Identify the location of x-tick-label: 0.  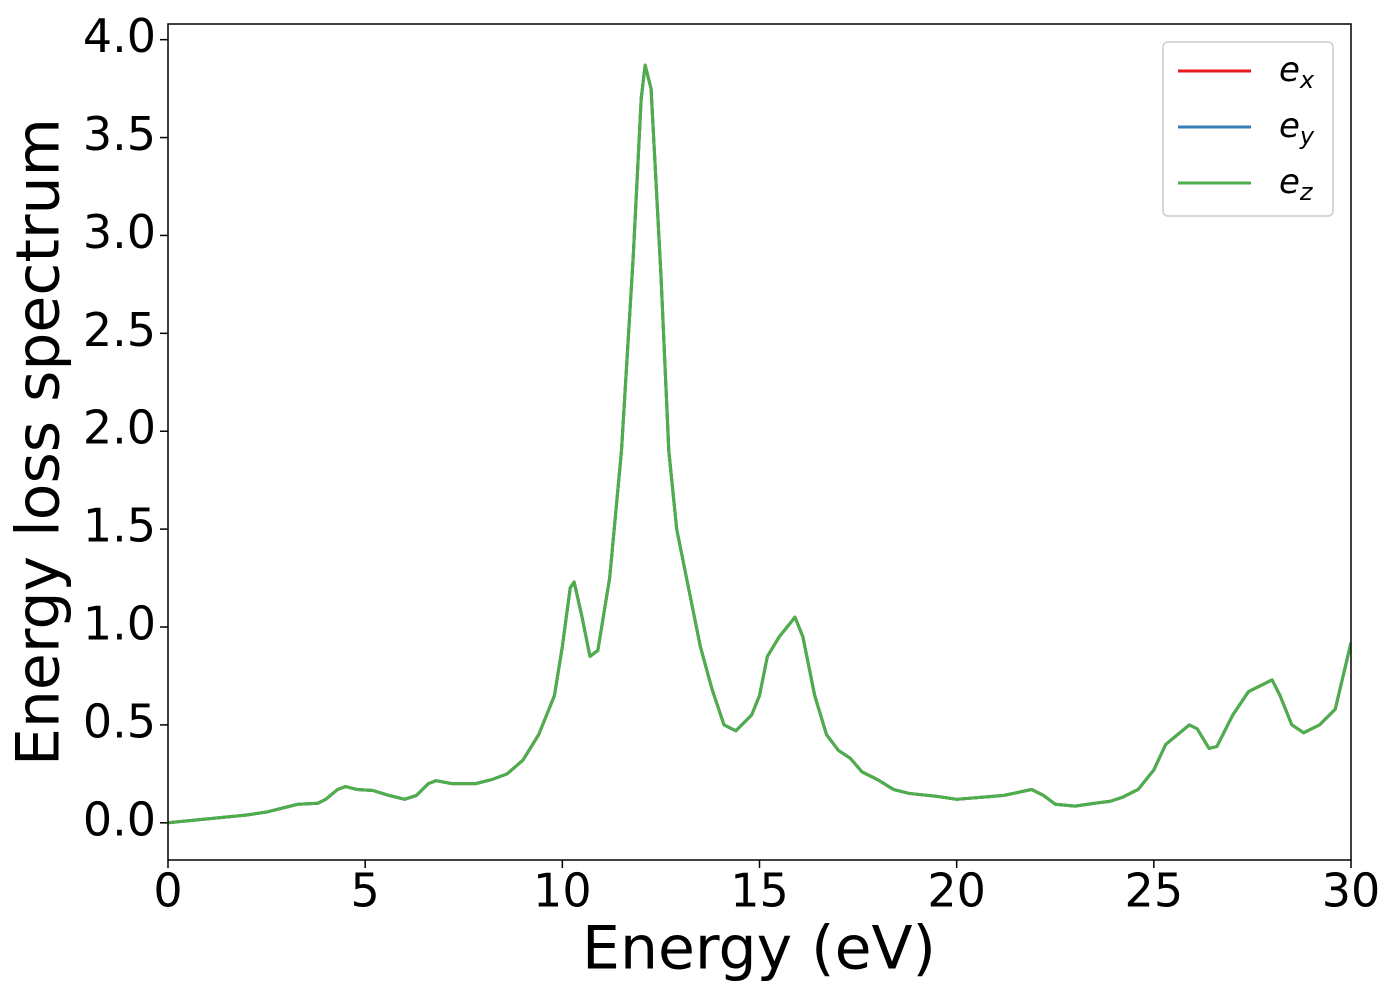
(167, 891).